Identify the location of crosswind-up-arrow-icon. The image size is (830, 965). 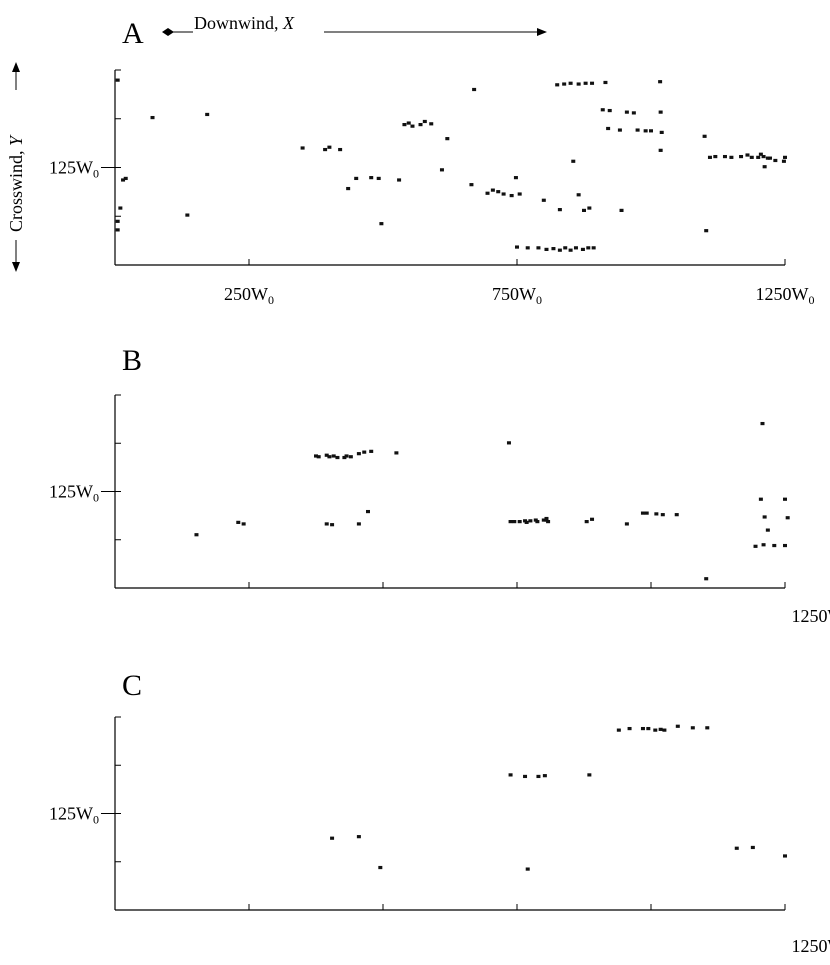
(16, 67).